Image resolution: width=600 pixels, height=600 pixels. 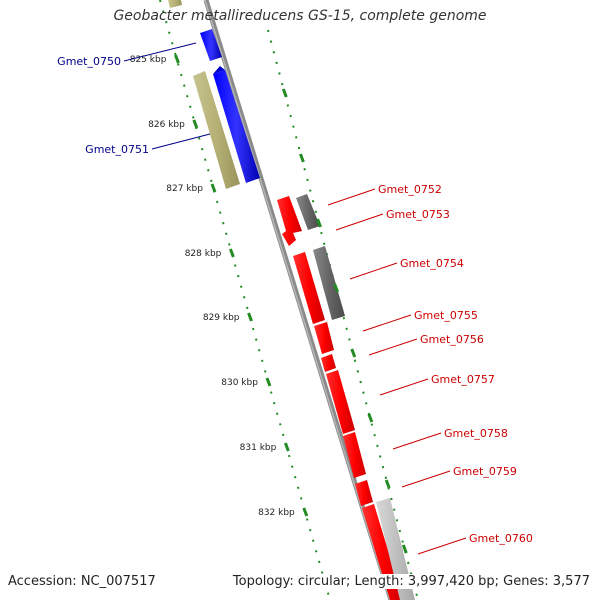 I want to click on gene-label-gmet-0758: Gmet_0758, so click(x=476, y=433).